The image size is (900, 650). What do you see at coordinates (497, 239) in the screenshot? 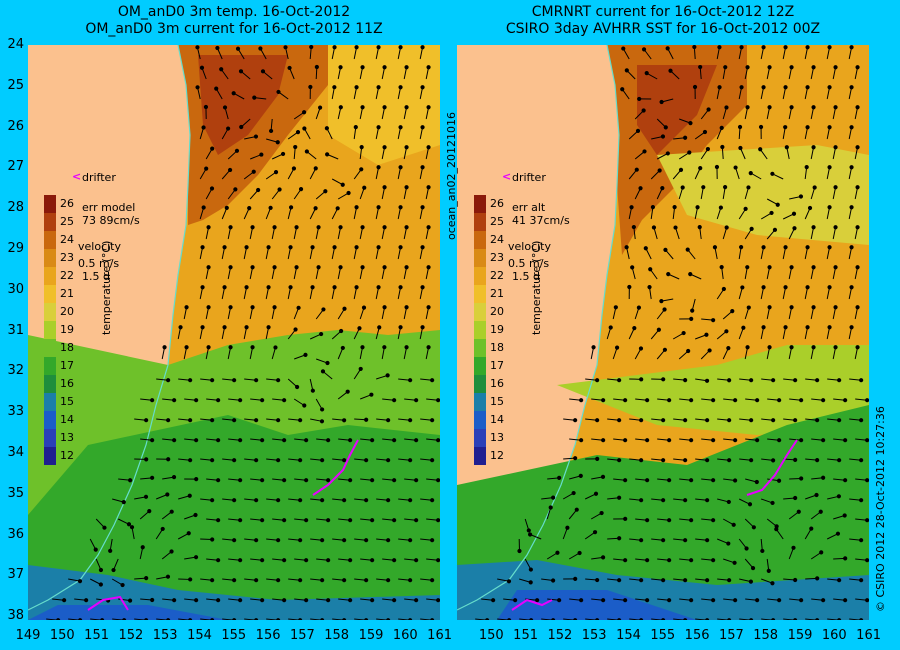
I see `colorbar-tick-label: 24` at bounding box center [497, 239].